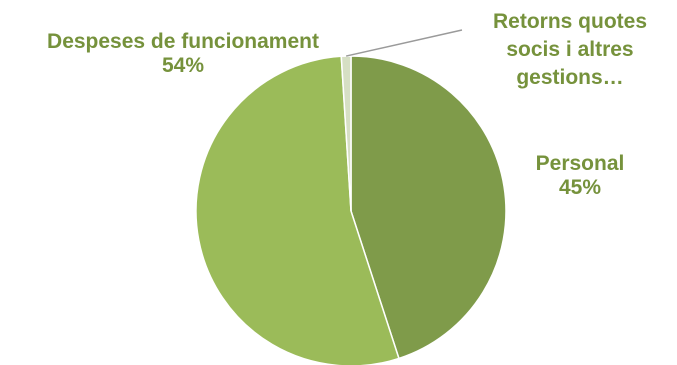 This screenshot has width=677, height=365. What do you see at coordinates (569, 21) in the screenshot?
I see `data-label-retorns-line1: Retorns quotes` at bounding box center [569, 21].